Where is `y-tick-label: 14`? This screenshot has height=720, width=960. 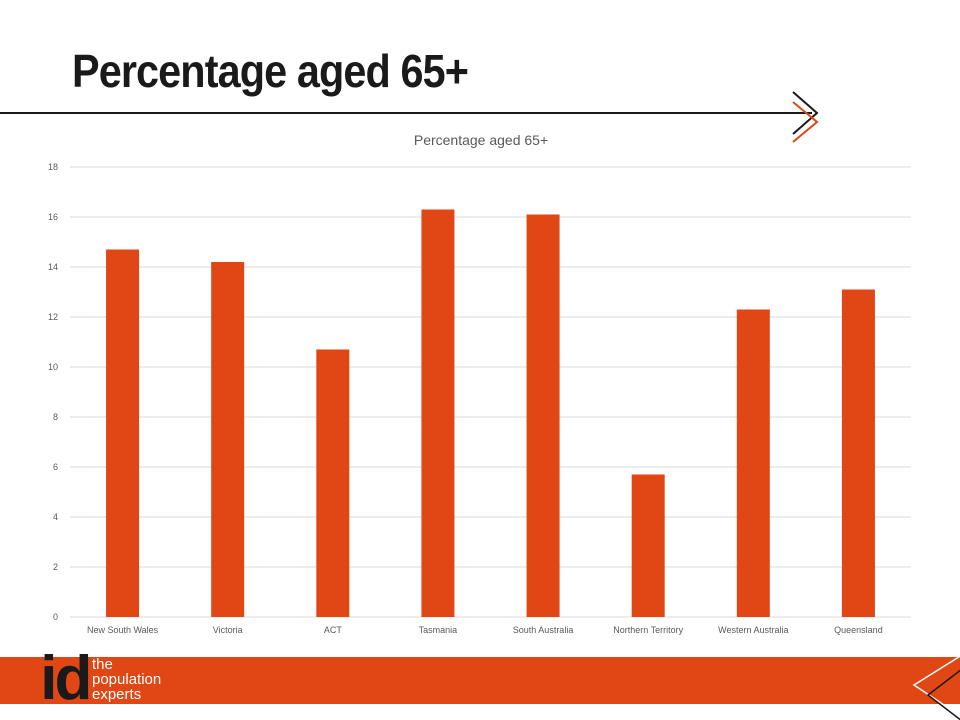 y-tick-label: 14 is located at coordinates (53, 267).